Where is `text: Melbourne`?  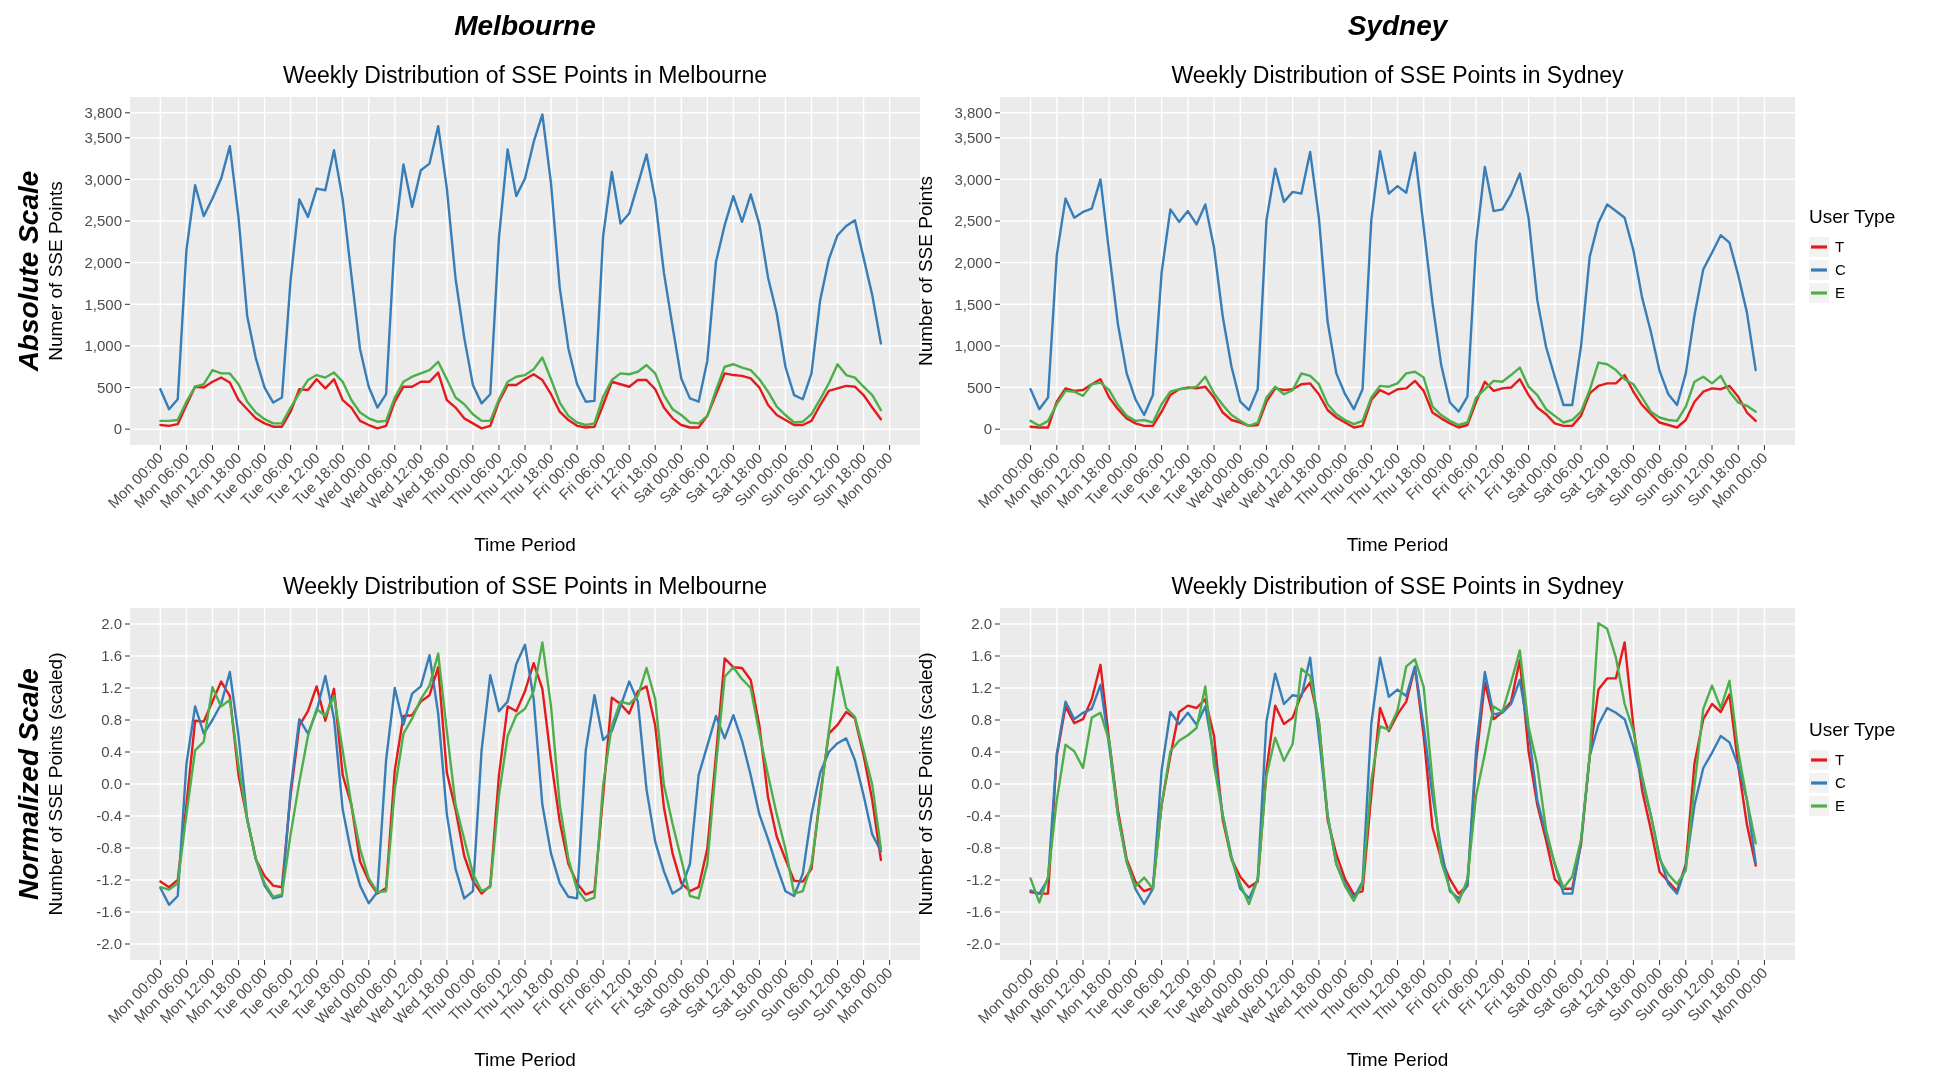 text: Melbourne is located at coordinates (525, 25).